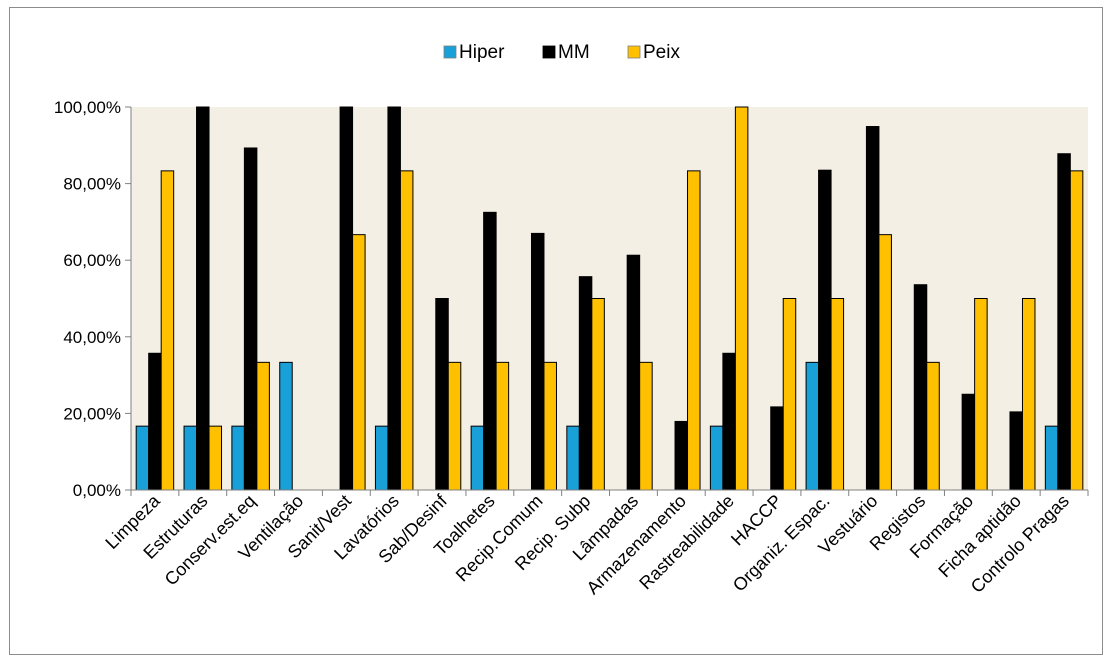 This screenshot has height=659, width=1107. What do you see at coordinates (574, 52) in the screenshot?
I see `legend-label: MM` at bounding box center [574, 52].